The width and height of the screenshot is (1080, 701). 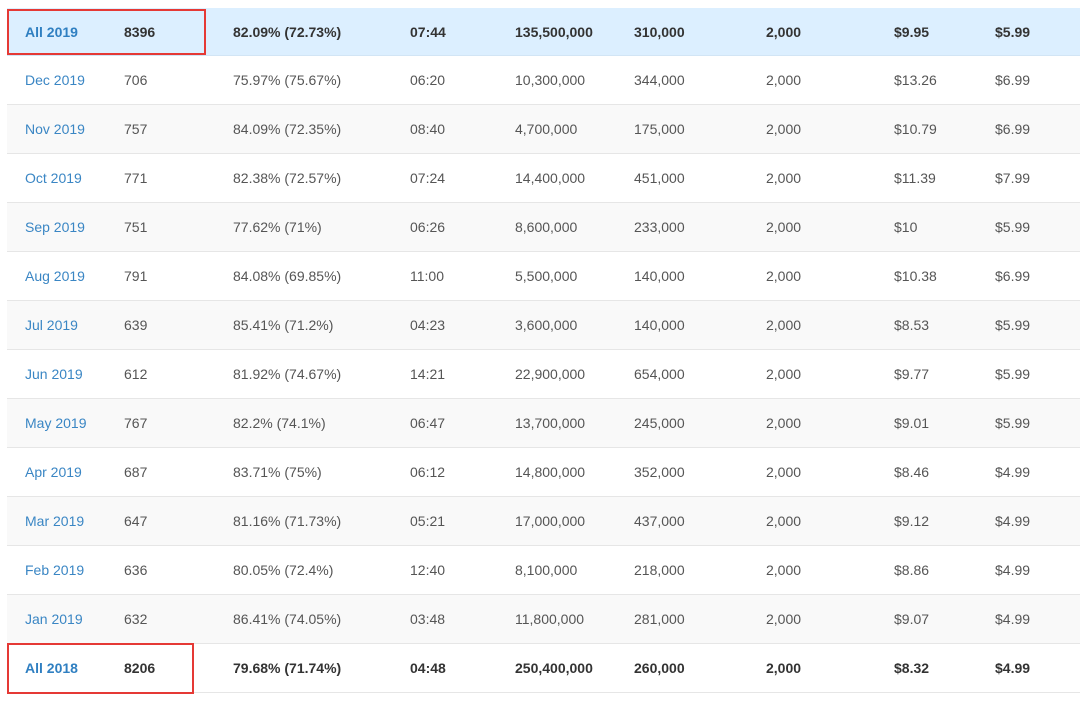 I want to click on count-cell: 639, so click(x=136, y=325).